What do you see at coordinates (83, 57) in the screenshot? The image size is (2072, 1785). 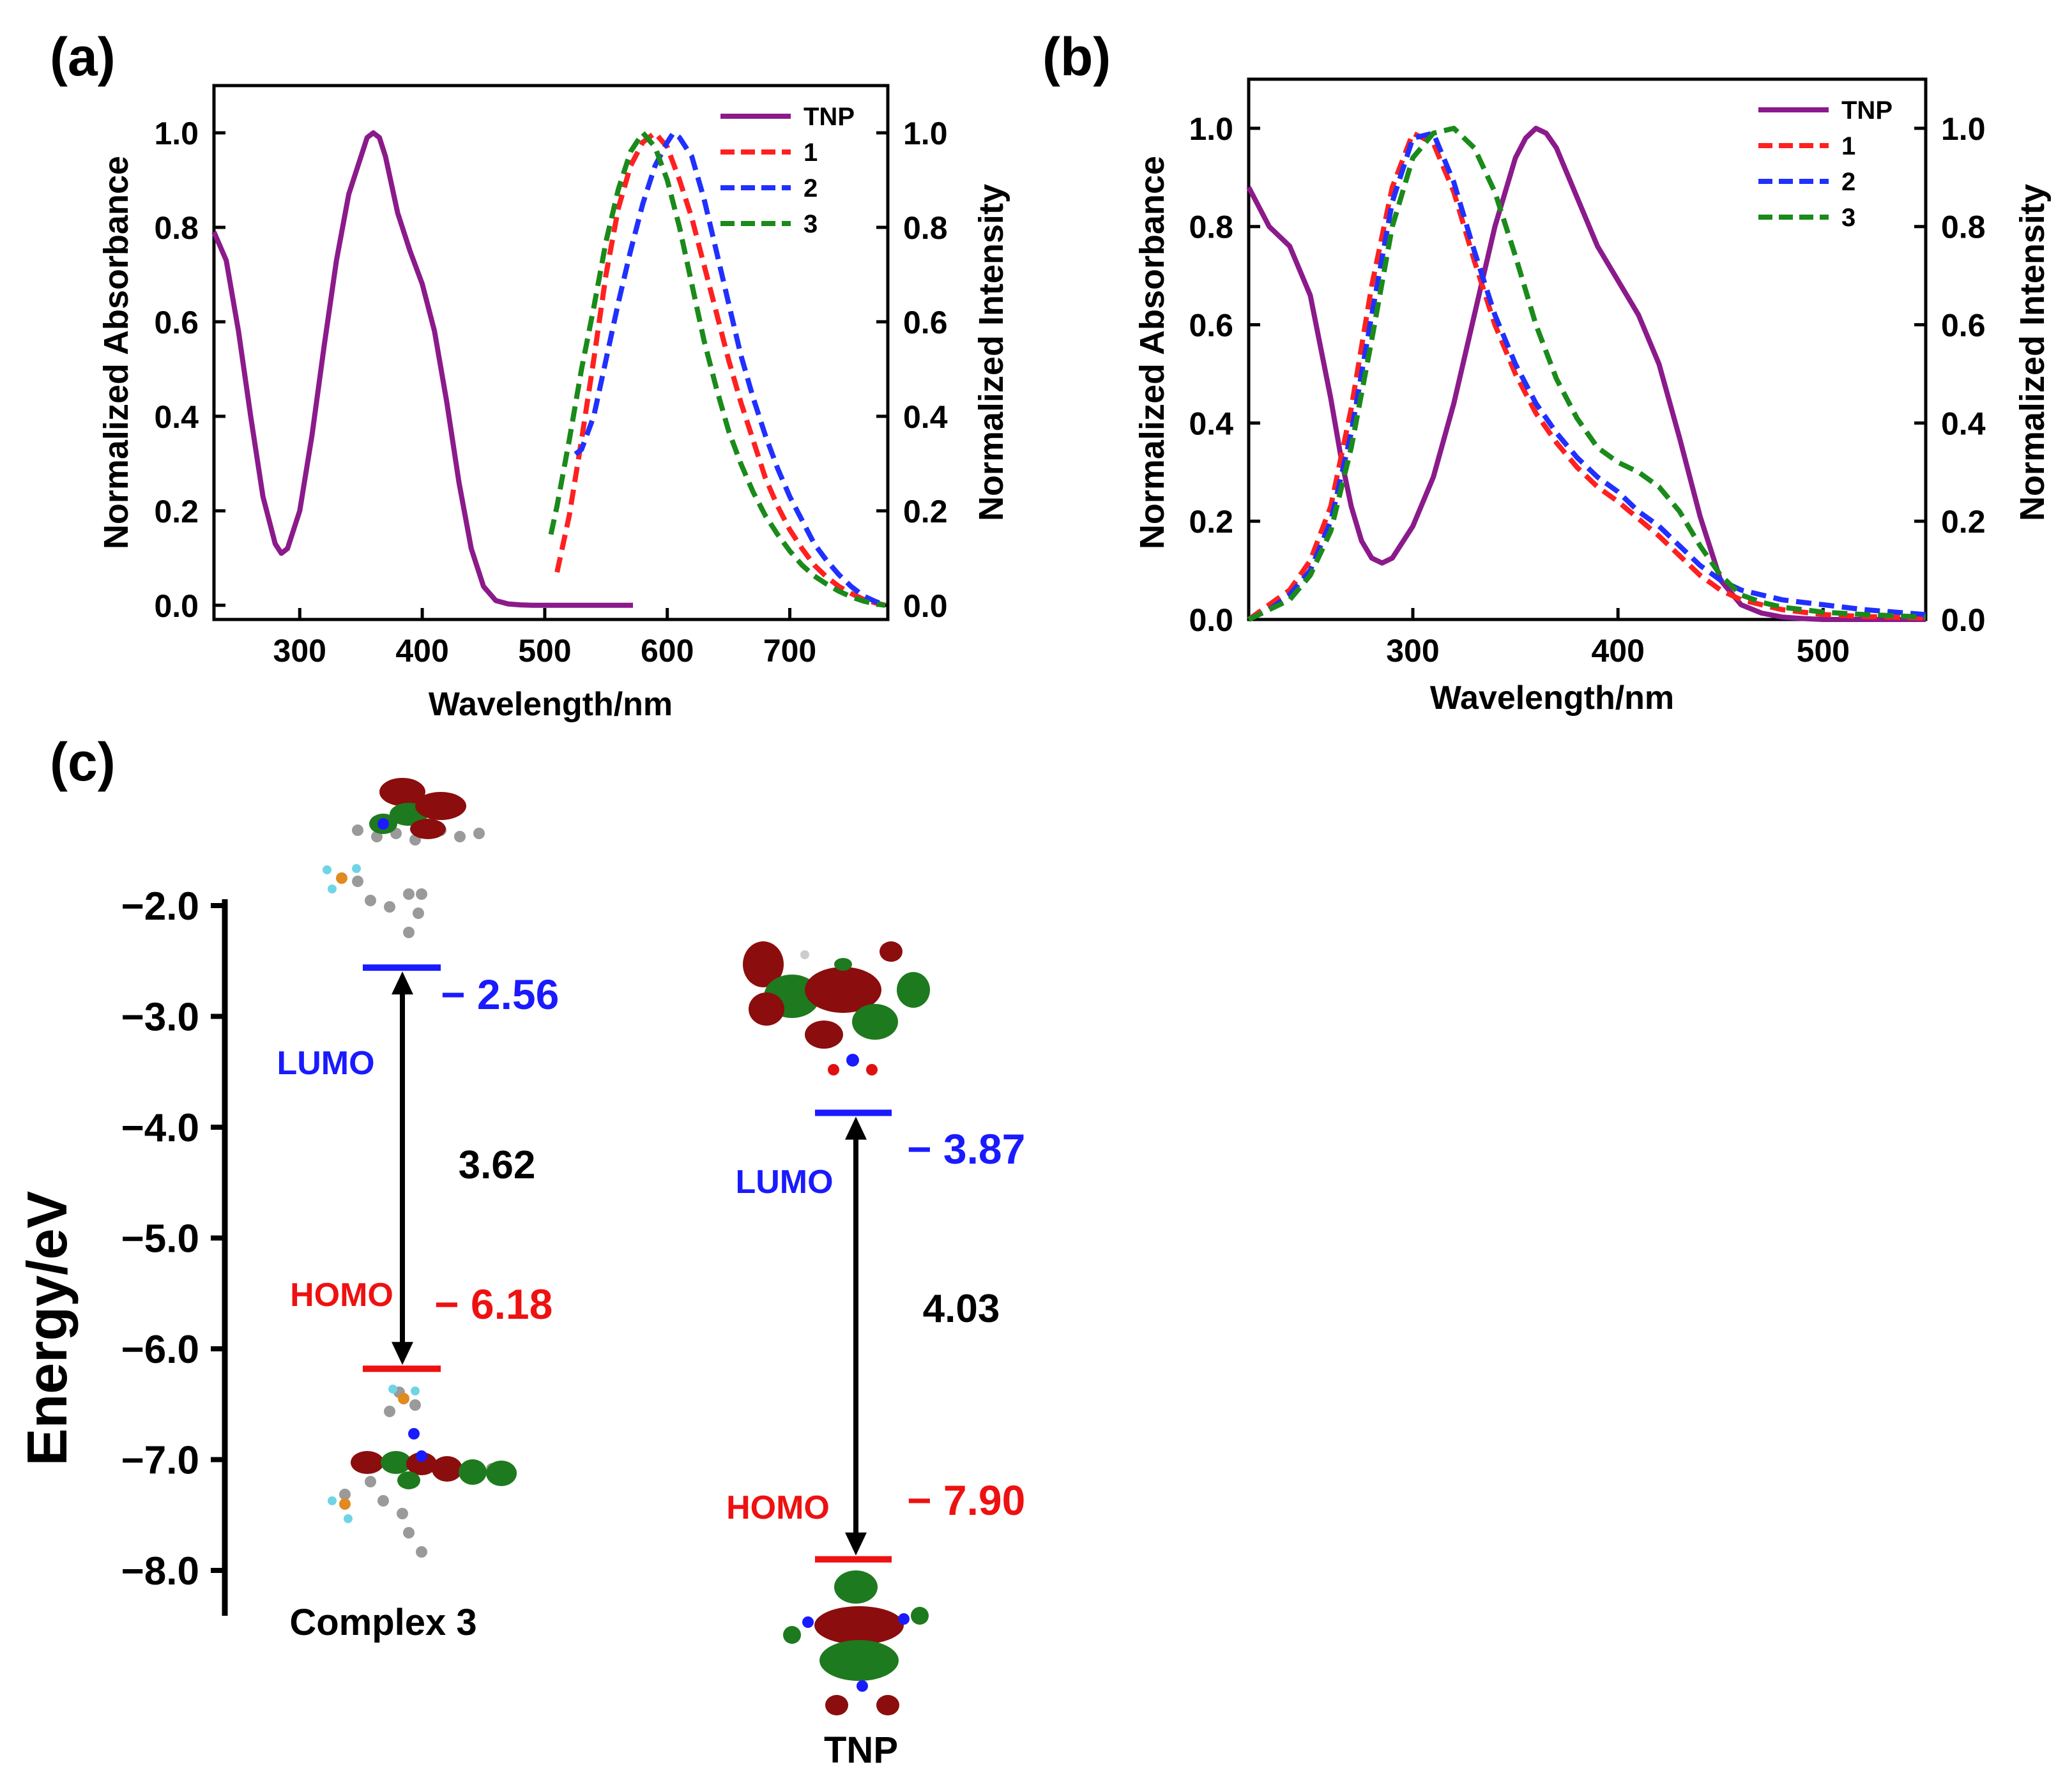 I see `panel-label-a: (a)` at bounding box center [83, 57].